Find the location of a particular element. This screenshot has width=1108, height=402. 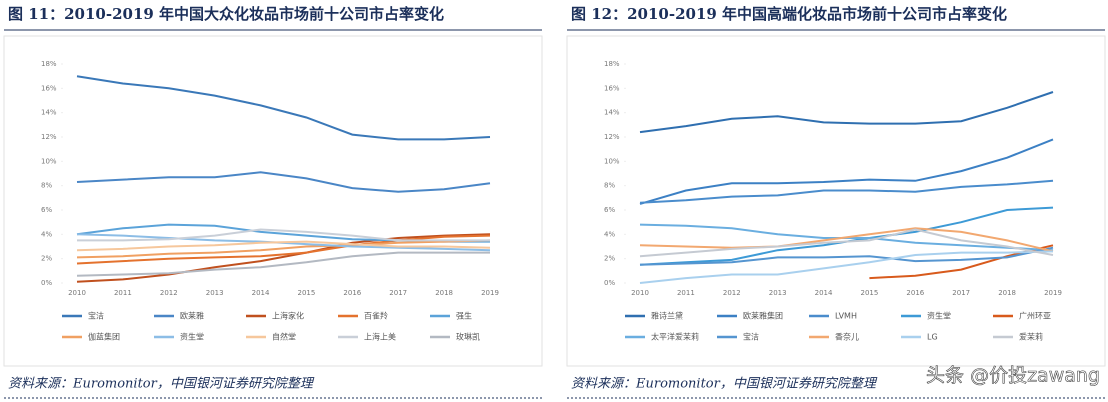

legend-label: 自然堂 is located at coordinates (284, 337).